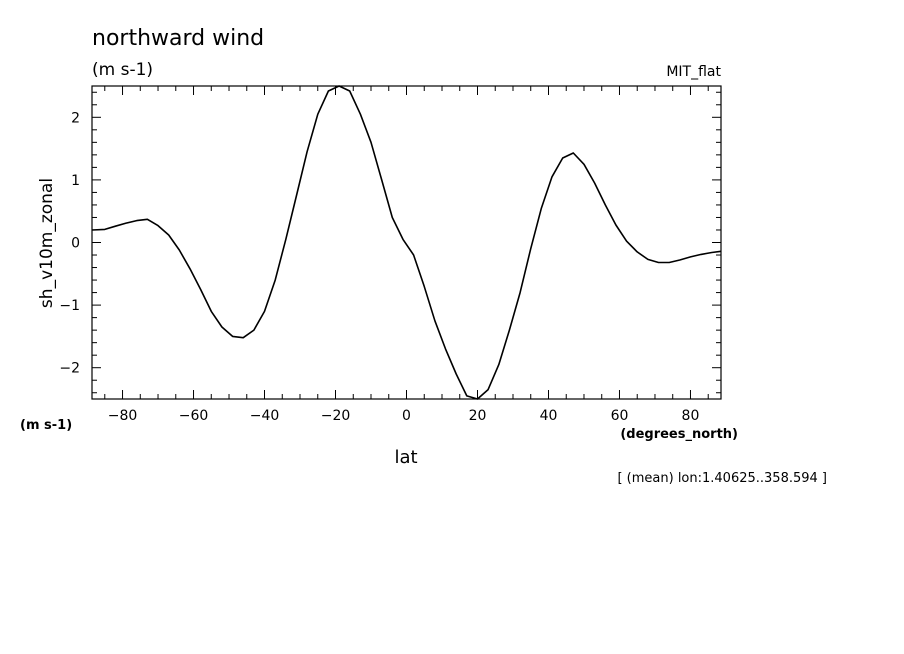  What do you see at coordinates (122, 70) in the screenshot?
I see `chart-subtitle: (m s-1)` at bounding box center [122, 70].